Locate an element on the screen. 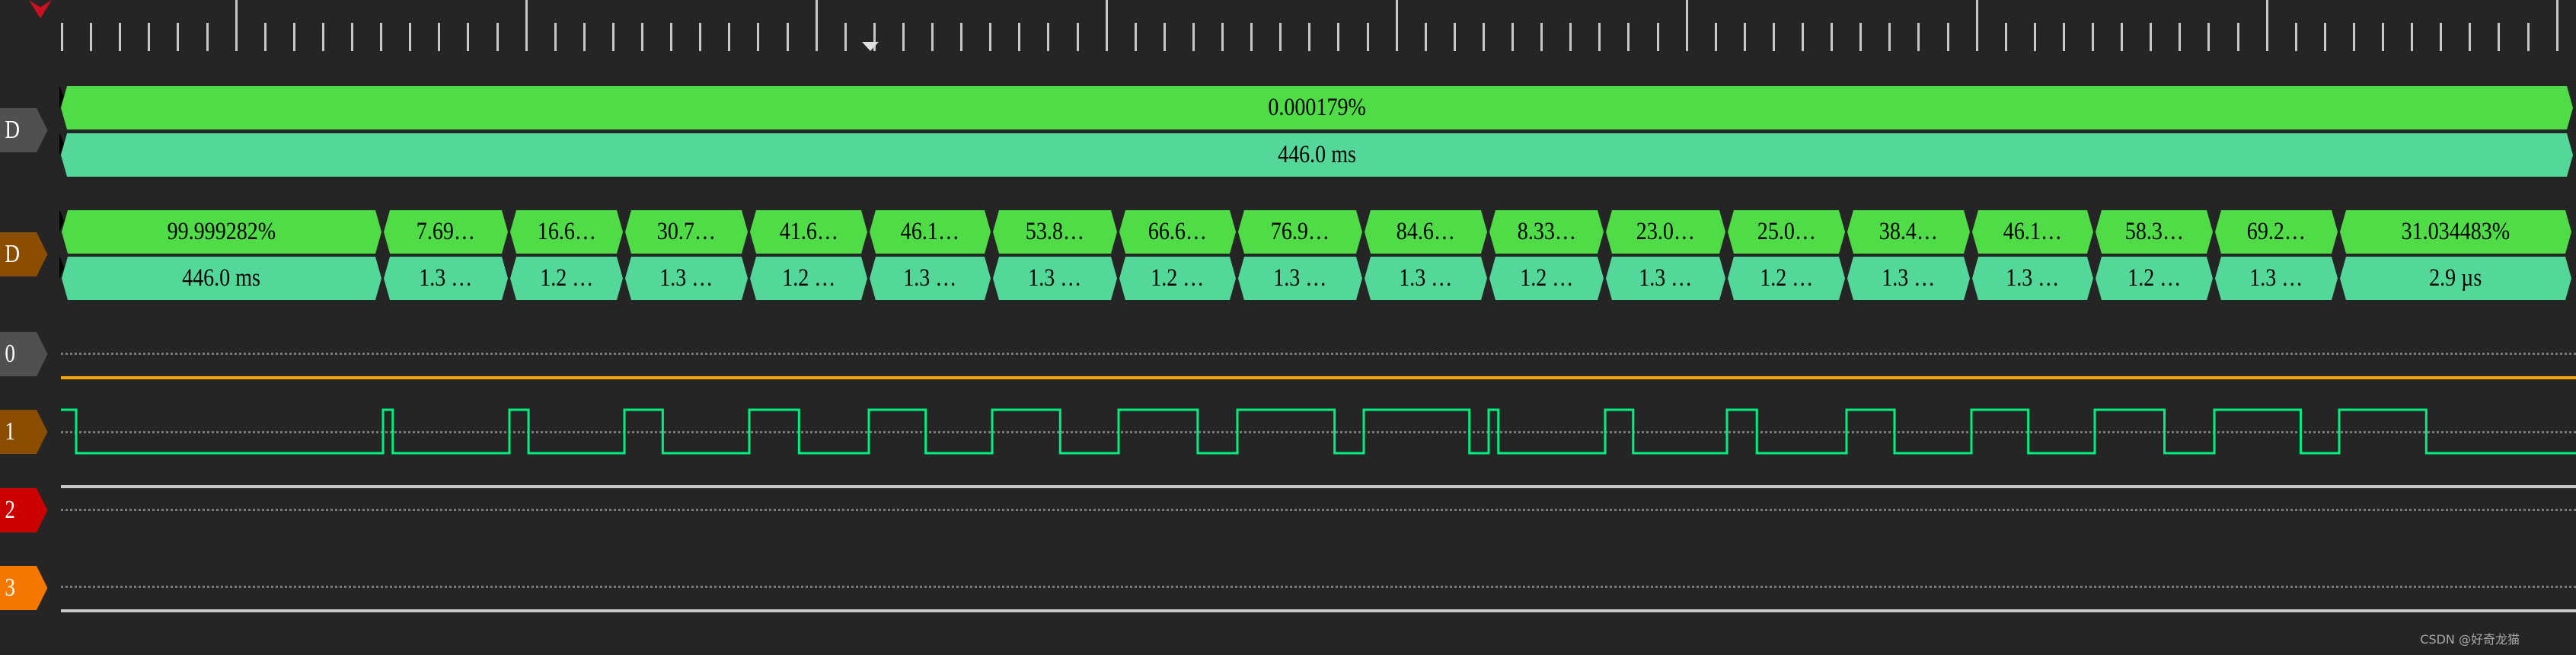  decoder-1-label: D is located at coordinates (24, 130).